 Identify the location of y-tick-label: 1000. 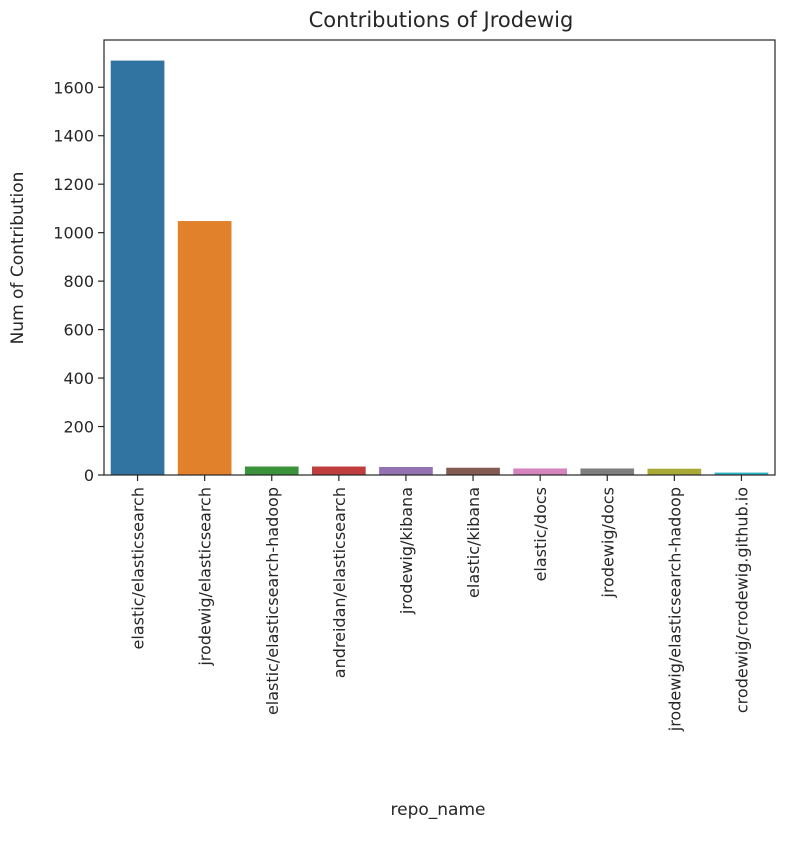
(73, 233).